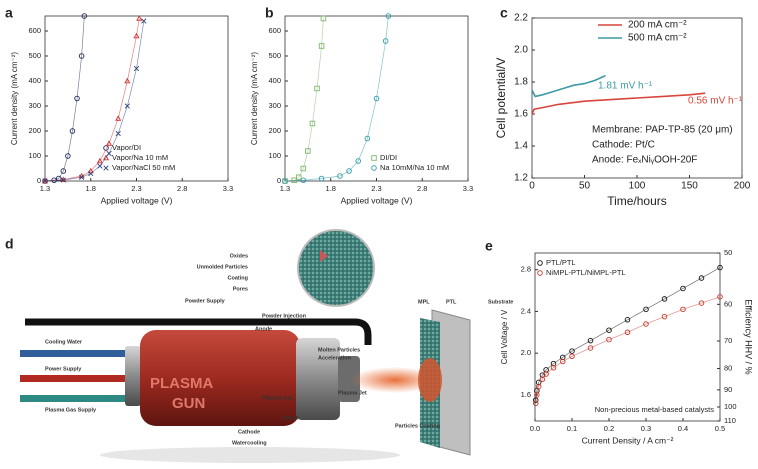 The height and width of the screenshot is (469, 758). Describe the element at coordinates (80, 353) in the screenshot. I see `water-pipe` at that location.